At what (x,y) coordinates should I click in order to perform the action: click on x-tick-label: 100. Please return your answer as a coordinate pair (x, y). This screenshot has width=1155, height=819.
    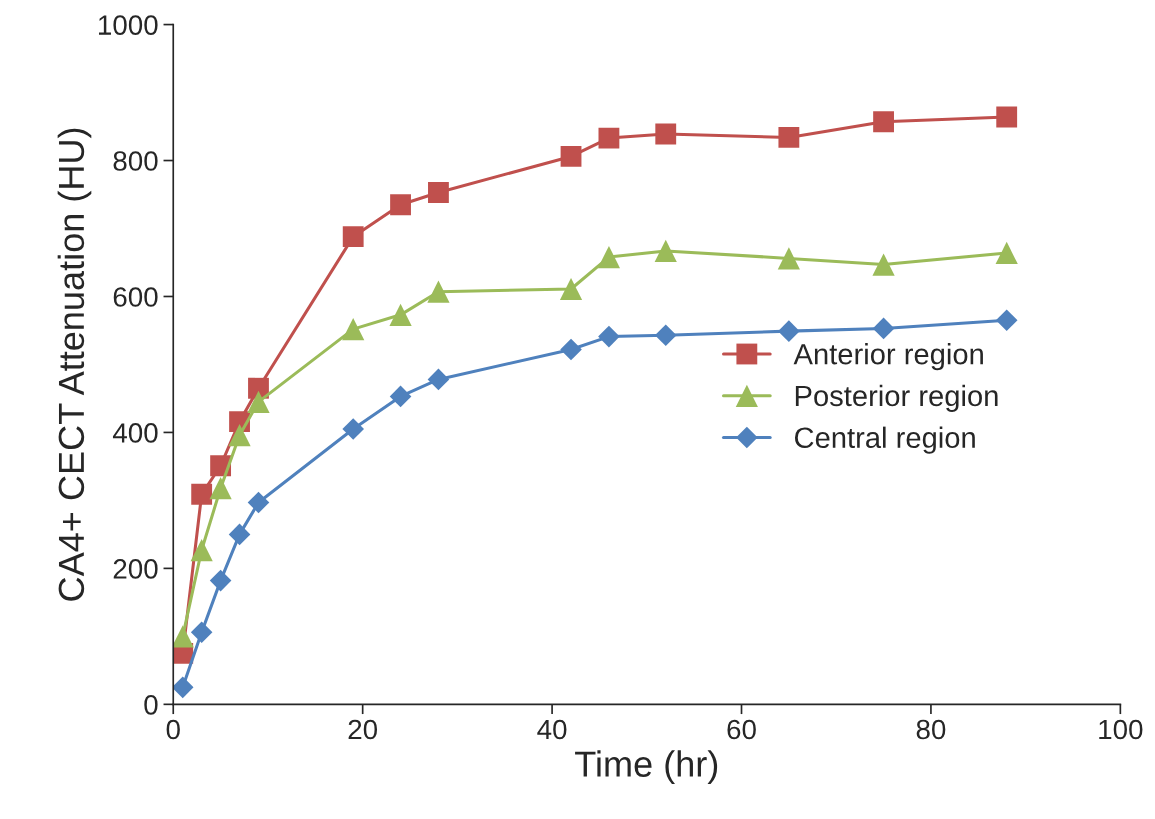
    Looking at the image, I should click on (1121, 729).